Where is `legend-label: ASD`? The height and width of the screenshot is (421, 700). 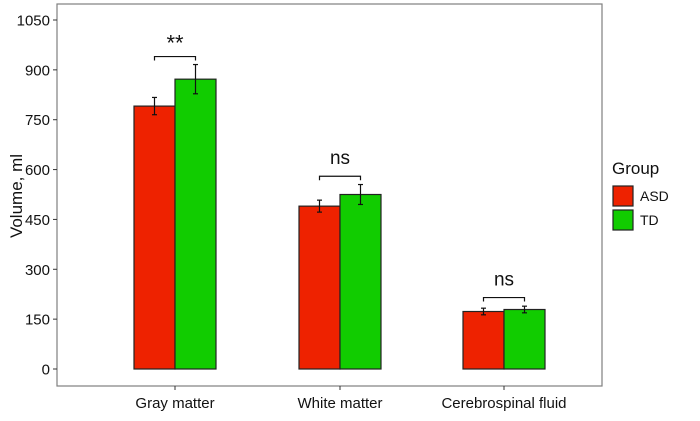
legend-label: ASD is located at coordinates (654, 196).